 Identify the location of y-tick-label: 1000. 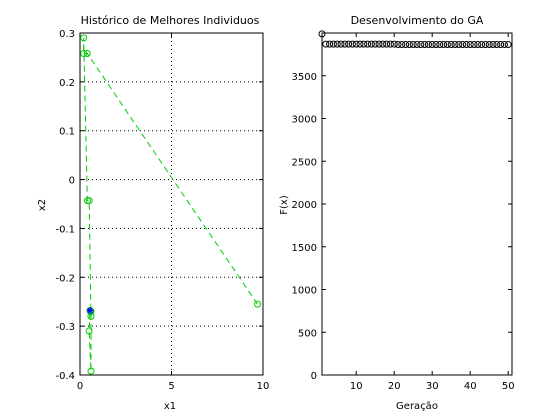
(304, 291).